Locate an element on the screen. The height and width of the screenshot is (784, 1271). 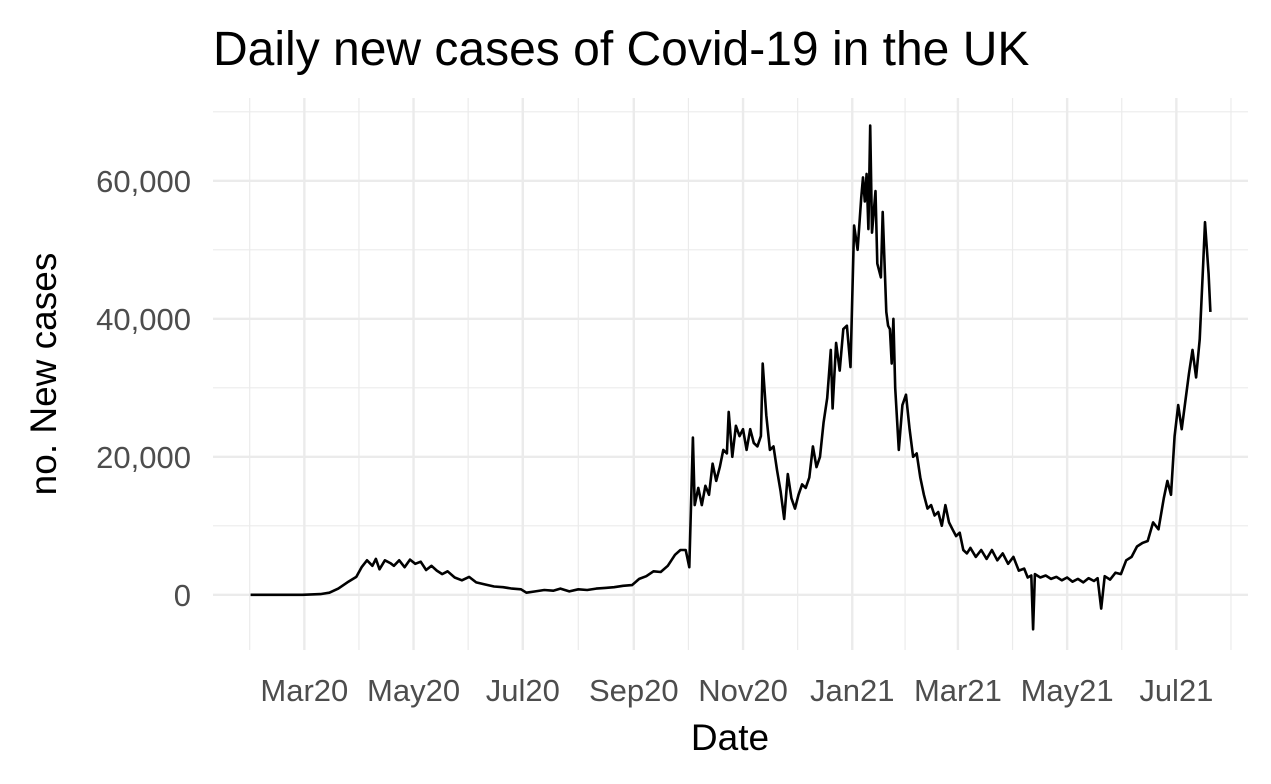
chart-title: Daily new cases of Covid-19 in the UK is located at coordinates (621, 49).